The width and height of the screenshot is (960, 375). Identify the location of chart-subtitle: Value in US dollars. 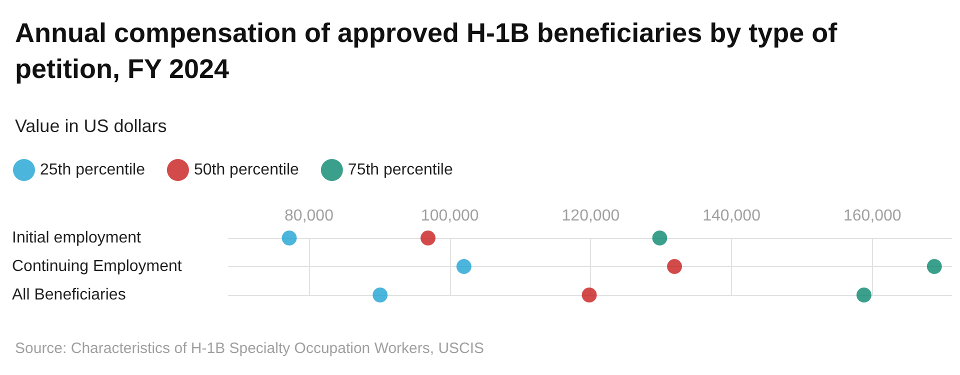
(91, 126).